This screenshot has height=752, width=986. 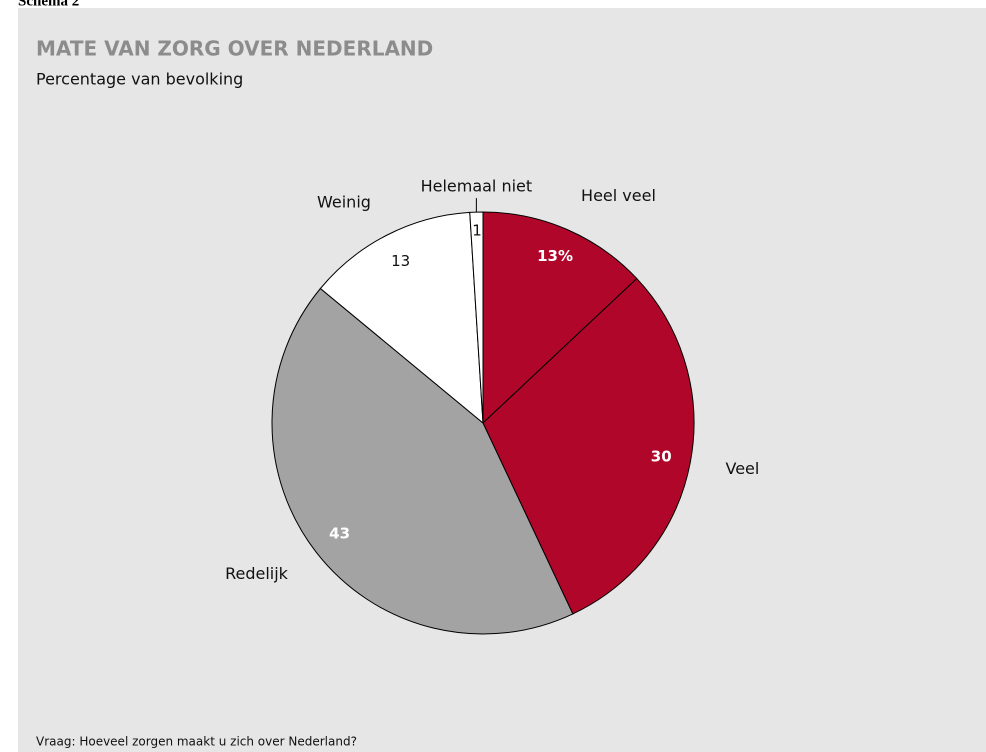 I want to click on category-label: Weinig, so click(x=344, y=202).